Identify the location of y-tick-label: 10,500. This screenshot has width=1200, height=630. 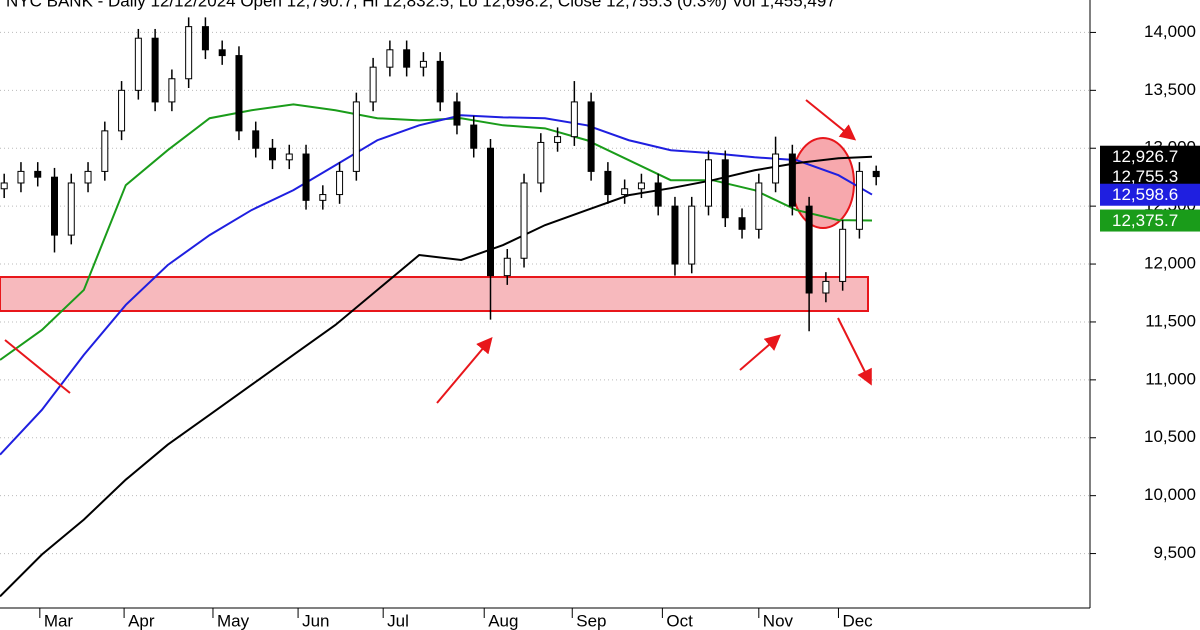
(1170, 436).